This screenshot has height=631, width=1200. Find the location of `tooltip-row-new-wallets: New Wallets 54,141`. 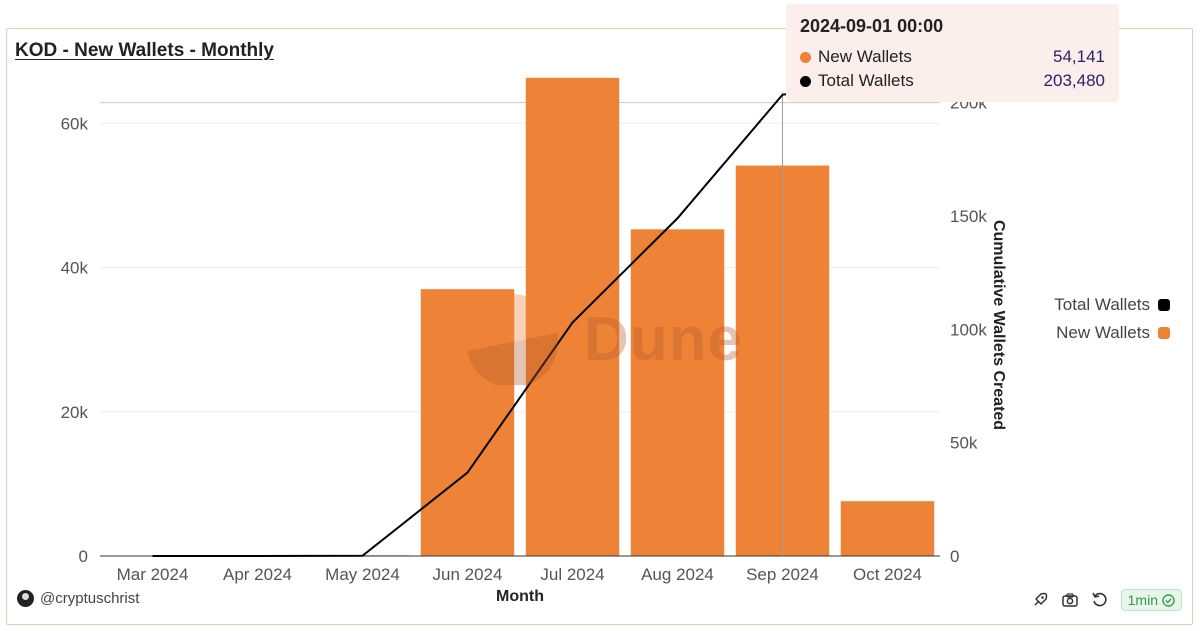

tooltip-row-new-wallets: New Wallets 54,141 is located at coordinates (952, 57).